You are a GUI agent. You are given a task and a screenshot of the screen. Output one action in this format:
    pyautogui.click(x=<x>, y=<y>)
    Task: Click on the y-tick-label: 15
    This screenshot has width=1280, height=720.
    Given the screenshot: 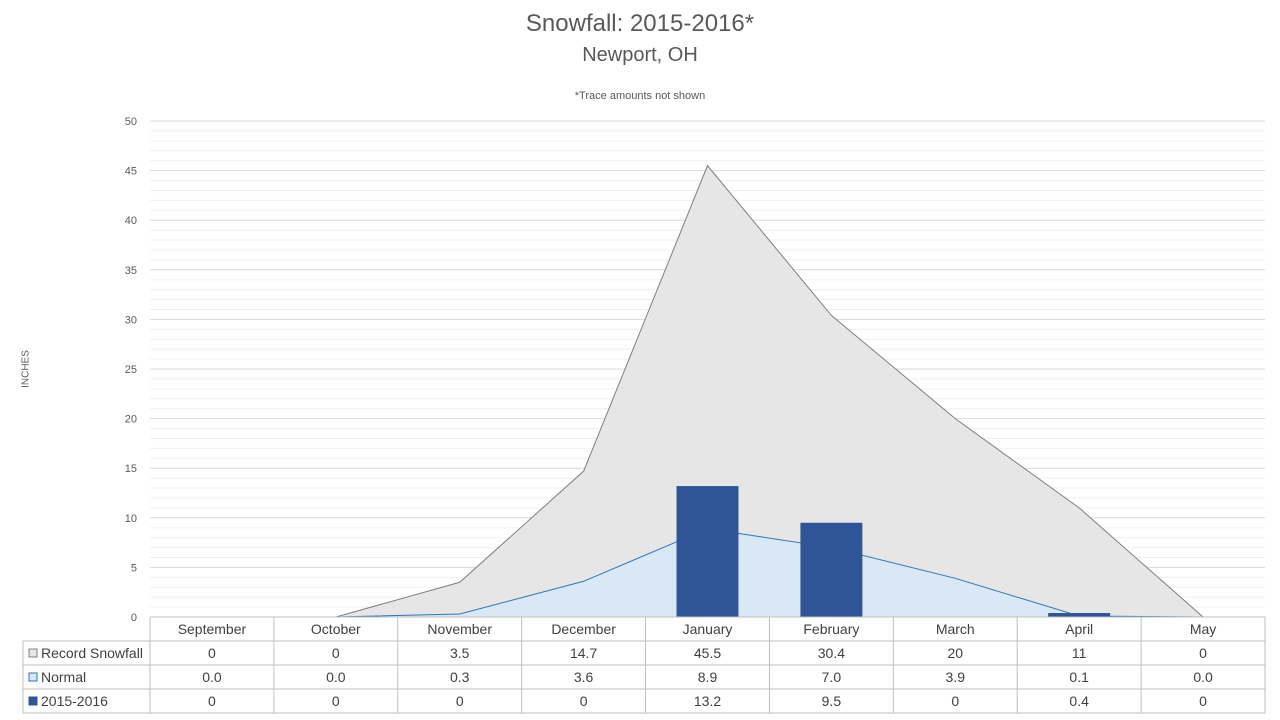 What is the action you would take?
    pyautogui.click(x=131, y=469)
    